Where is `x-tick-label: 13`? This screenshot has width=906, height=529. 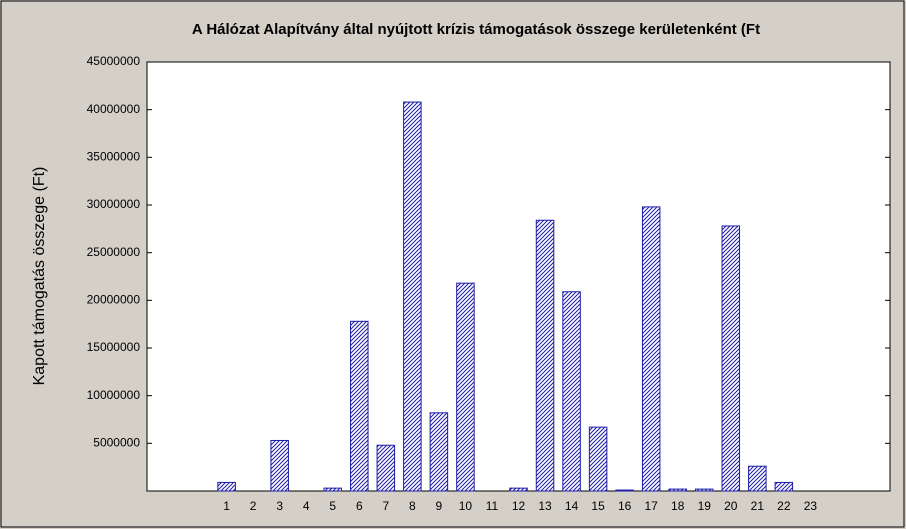
x-tick-label: 13 is located at coordinates (545, 506).